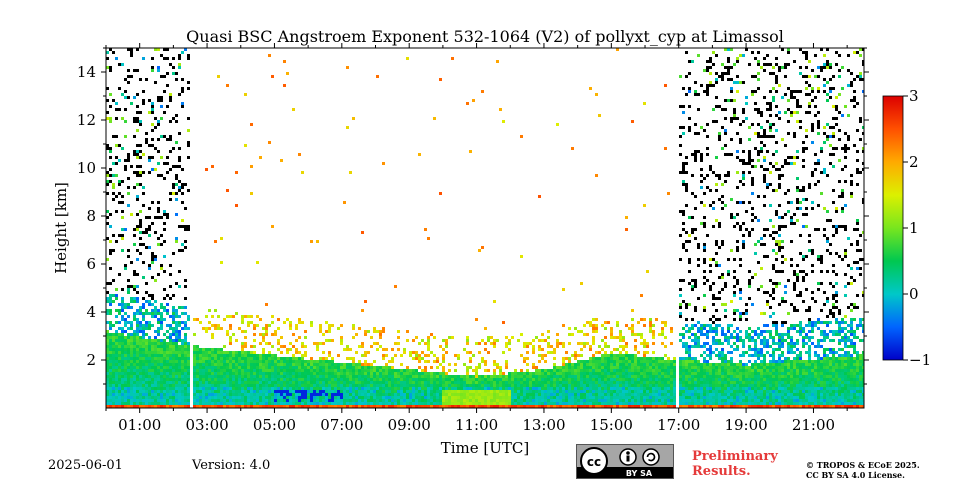 This screenshot has width=960, height=482. Describe the element at coordinates (914, 294) in the screenshot. I see `colorbar-tick-label: 0` at that location.